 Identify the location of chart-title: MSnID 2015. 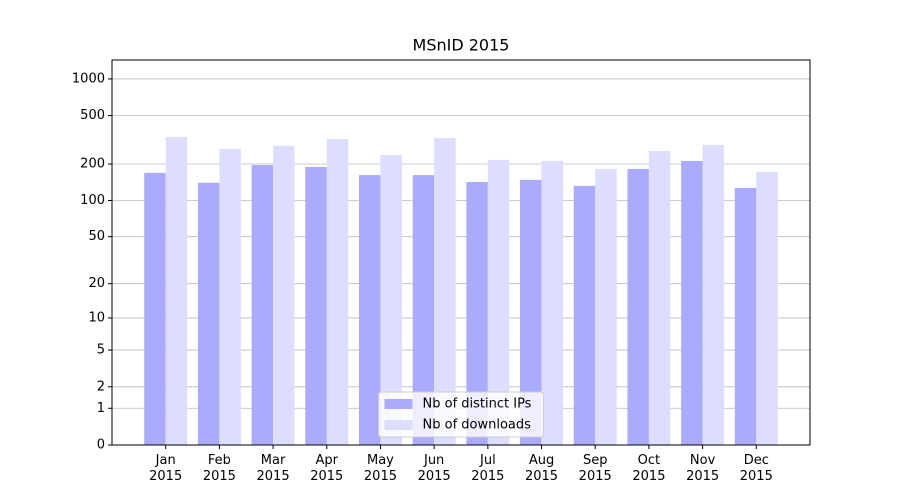
(461, 45).